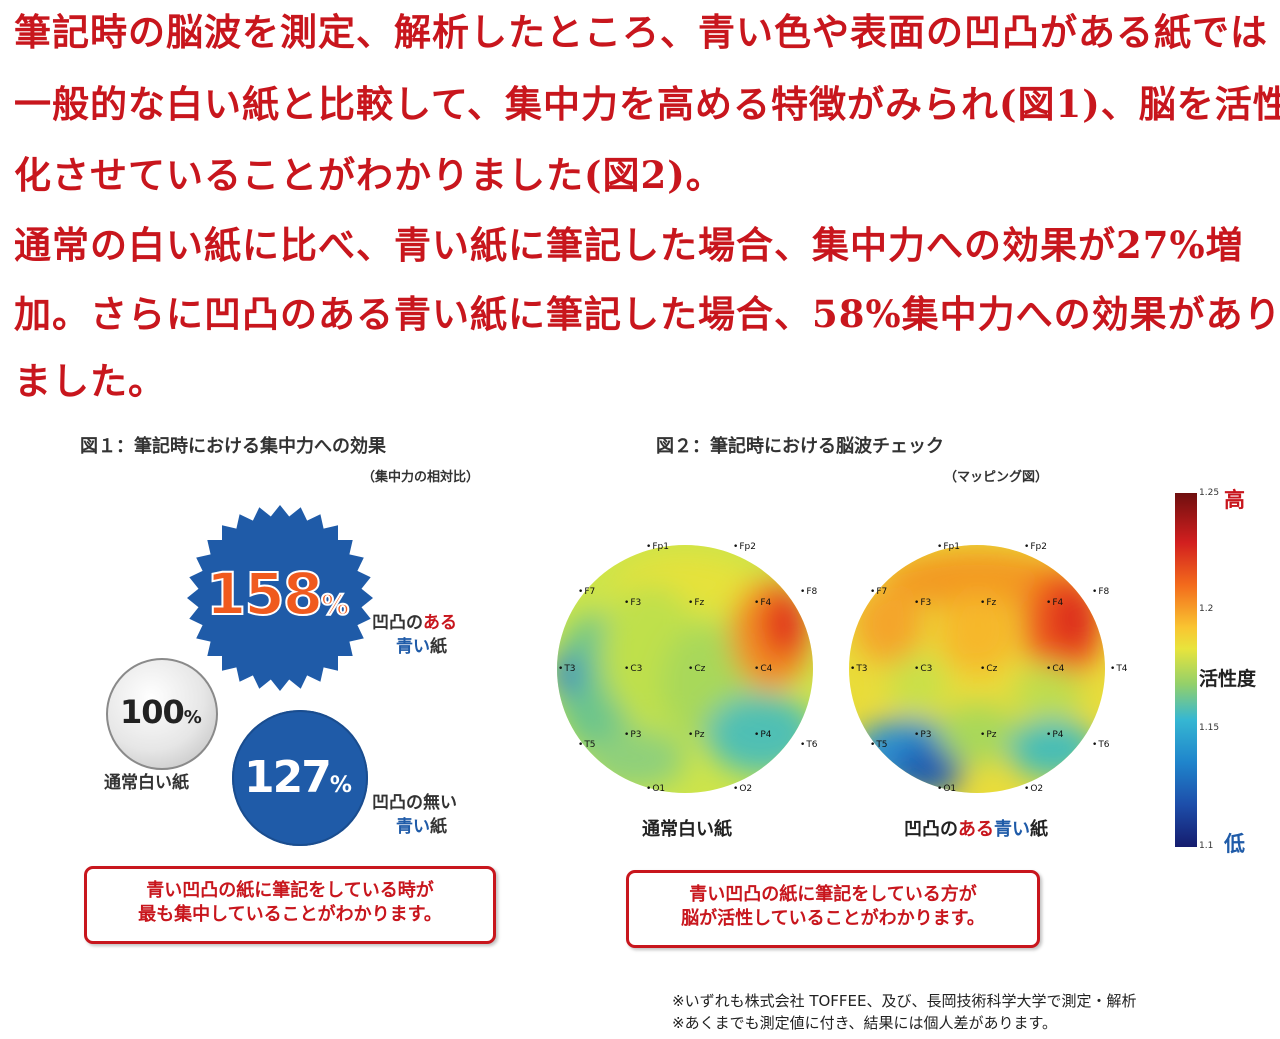  Describe the element at coordinates (833, 919) in the screenshot. I see `figure2-callout-line: 脳が活性していることがわかります。` at that location.